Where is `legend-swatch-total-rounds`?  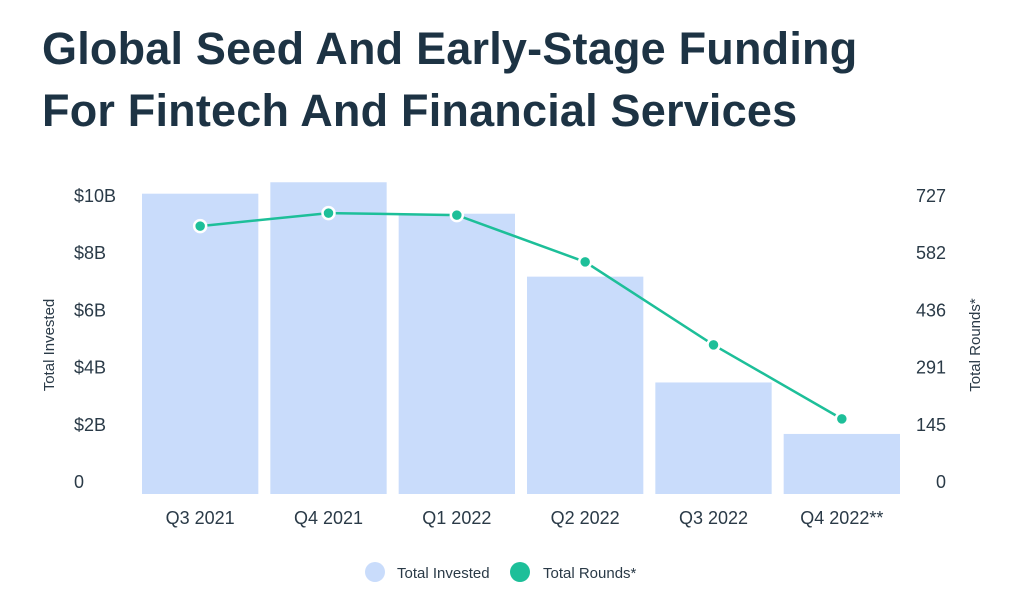 legend-swatch-total-rounds is located at coordinates (520, 572).